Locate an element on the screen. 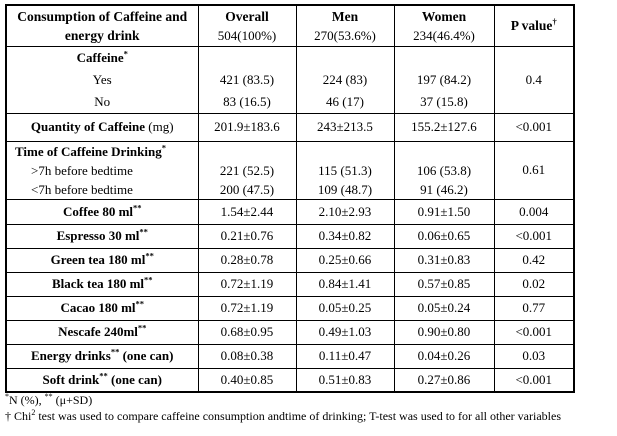 The height and width of the screenshot is (436, 617). row-label: Energy drinks is located at coordinates (71, 355).